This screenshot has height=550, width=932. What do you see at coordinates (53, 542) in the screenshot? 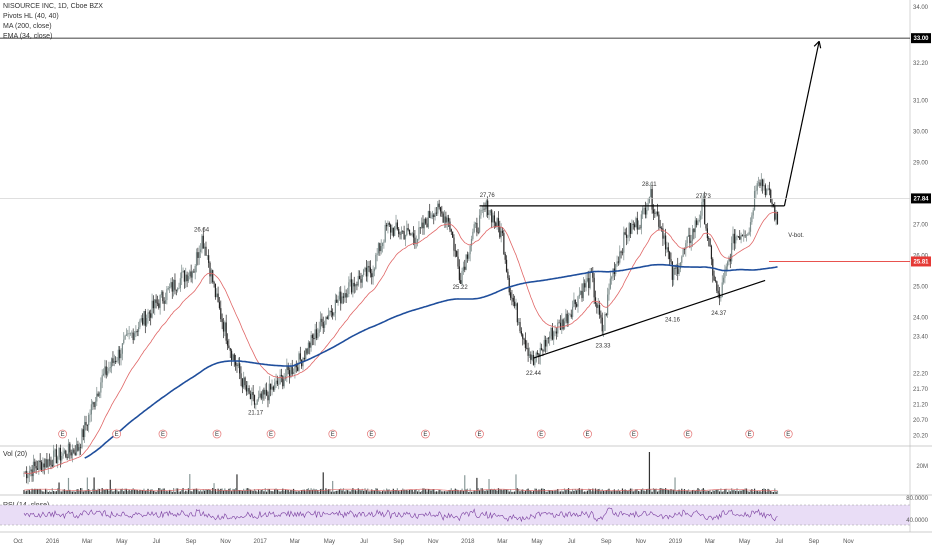
I see `time-tick-label: 2016` at bounding box center [53, 542].